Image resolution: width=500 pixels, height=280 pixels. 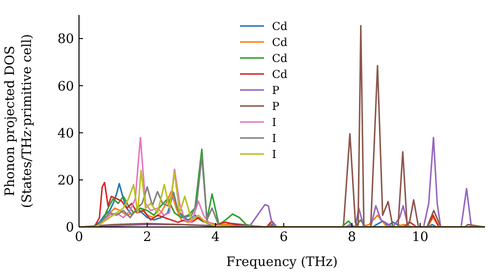 What do you see at coordinates (282, 262) in the screenshot?
I see `x-axis-title: Frequency (THz)` at bounding box center [282, 262].